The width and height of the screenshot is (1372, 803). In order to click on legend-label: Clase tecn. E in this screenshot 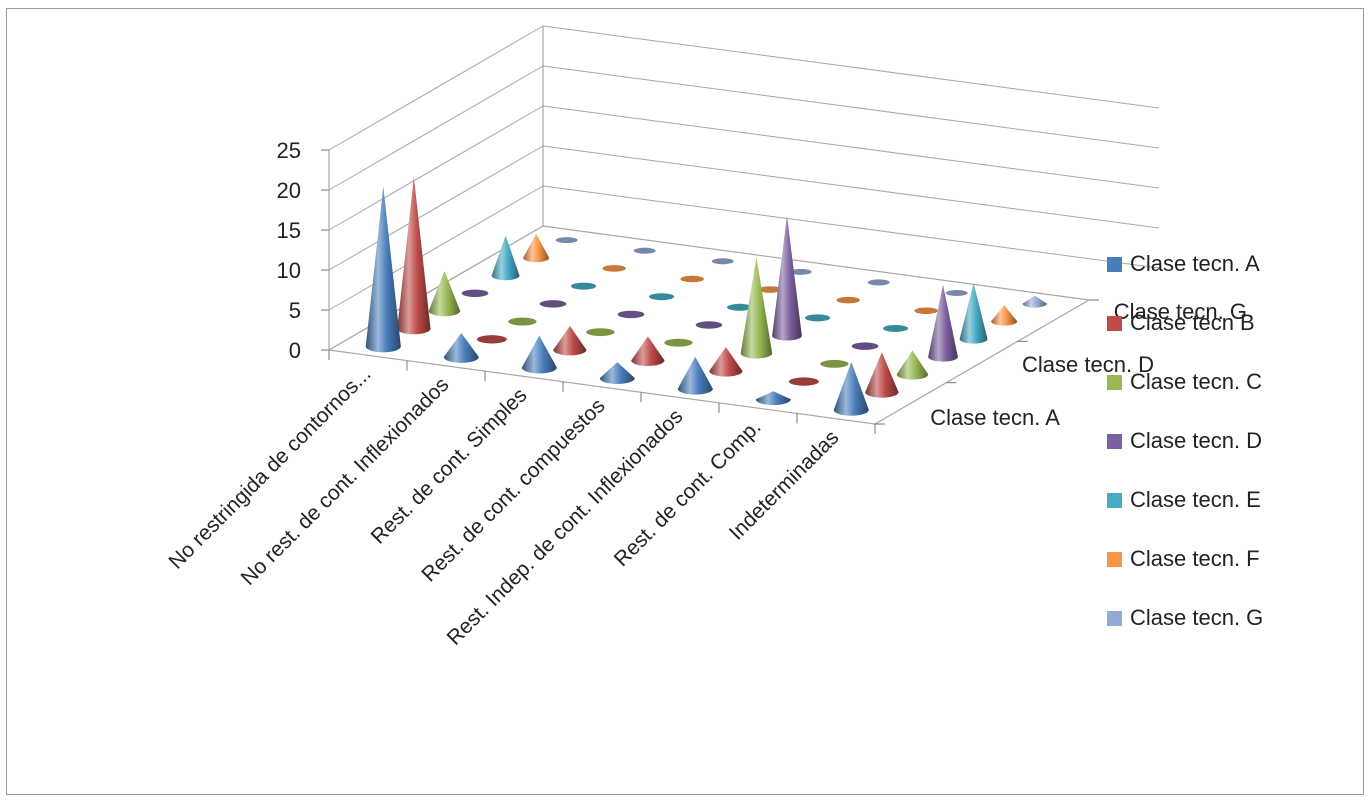, I will do `click(1195, 499)`.